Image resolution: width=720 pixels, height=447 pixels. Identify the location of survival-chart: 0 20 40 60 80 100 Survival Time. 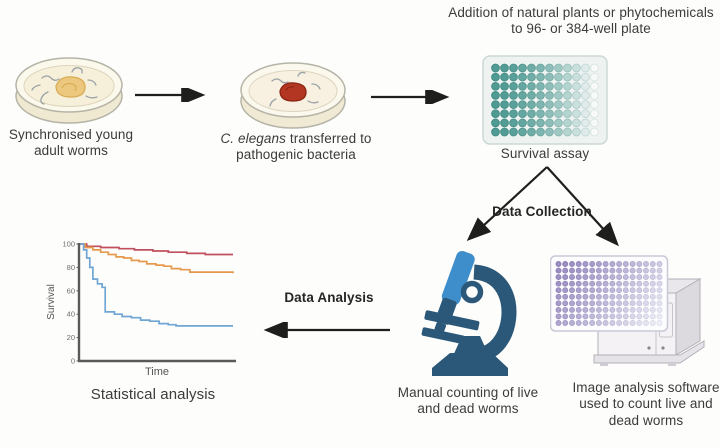
(141, 309).